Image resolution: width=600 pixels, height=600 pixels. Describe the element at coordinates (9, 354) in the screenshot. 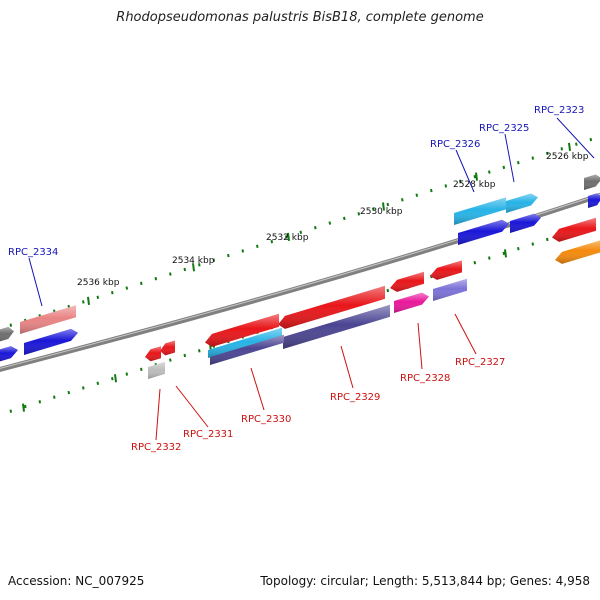

I see `gene-blue-left-edge` at that location.